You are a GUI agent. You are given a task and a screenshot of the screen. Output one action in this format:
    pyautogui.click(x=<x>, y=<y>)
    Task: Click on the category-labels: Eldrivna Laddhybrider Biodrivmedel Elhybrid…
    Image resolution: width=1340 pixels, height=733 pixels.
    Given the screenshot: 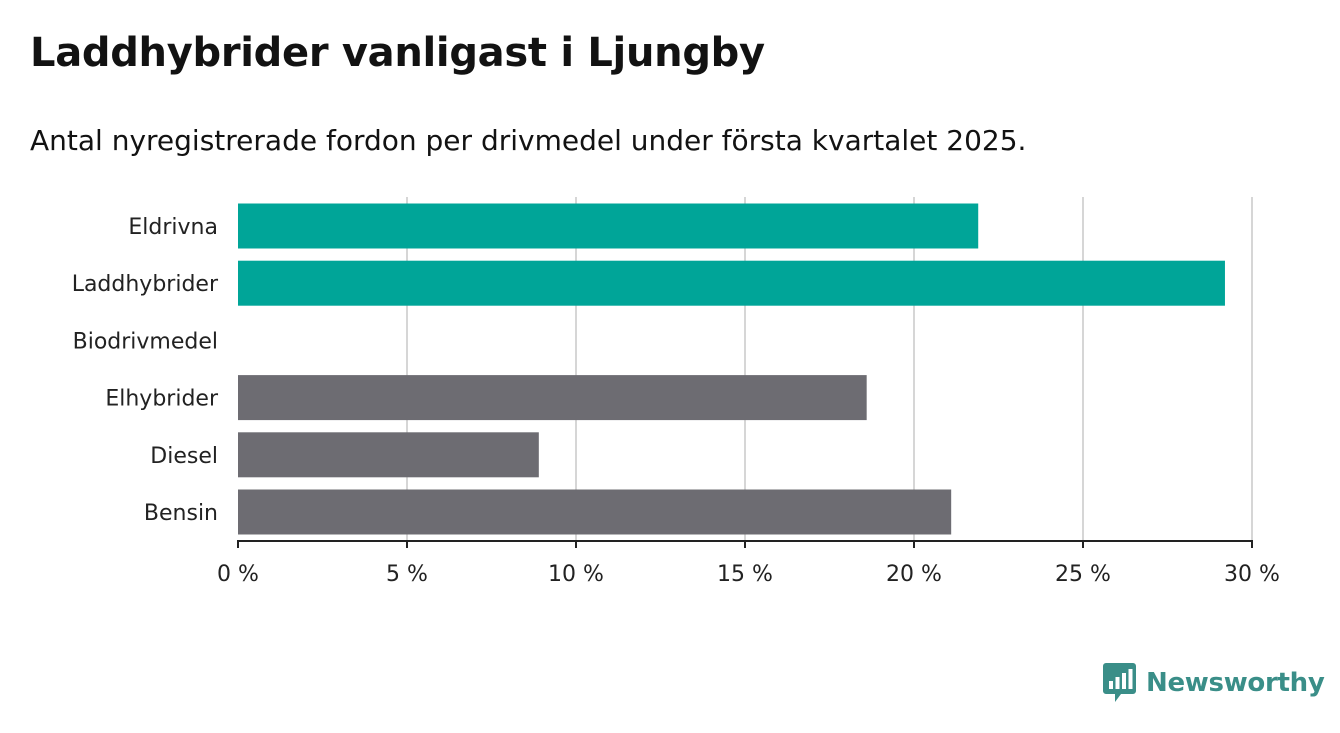 What is the action you would take?
    pyautogui.click(x=145, y=370)
    